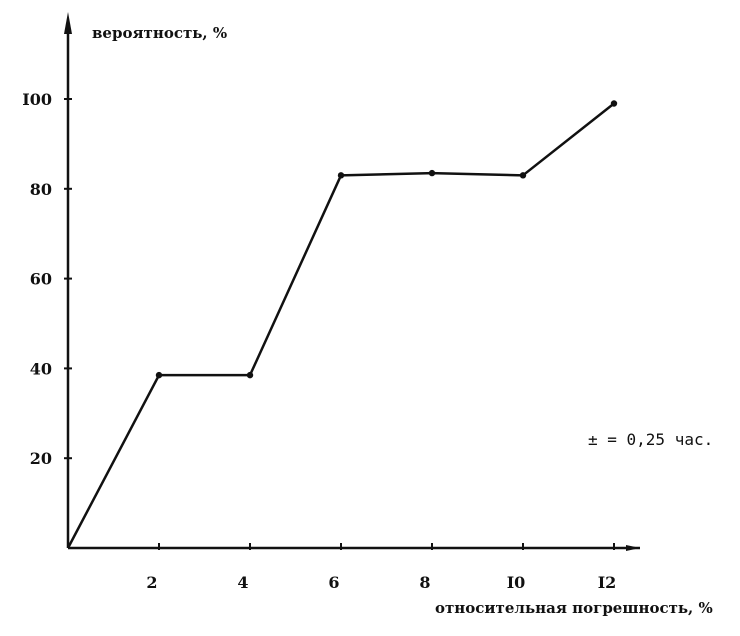 This screenshot has height=636, width=740. I want to click on annotation: ± = 0,25 час., so click(650, 439).